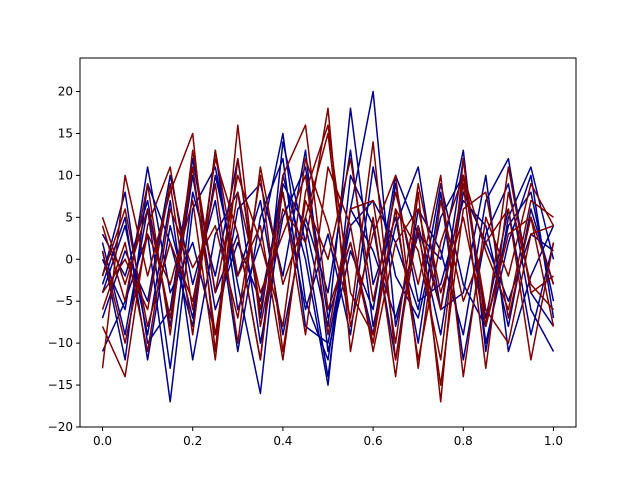  Describe the element at coordinates (373, 441) in the screenshot. I see `x-tick-label: 0.6` at that location.